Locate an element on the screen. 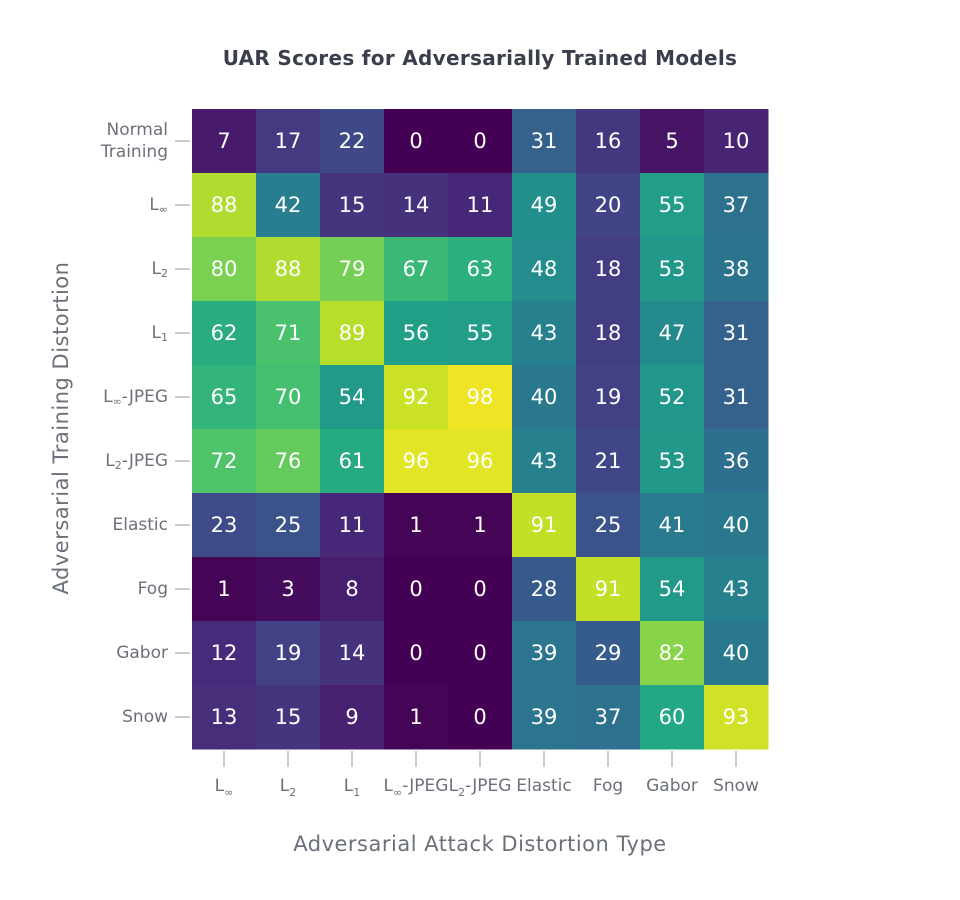  y-tick-label: Snow is located at coordinates (145, 717).